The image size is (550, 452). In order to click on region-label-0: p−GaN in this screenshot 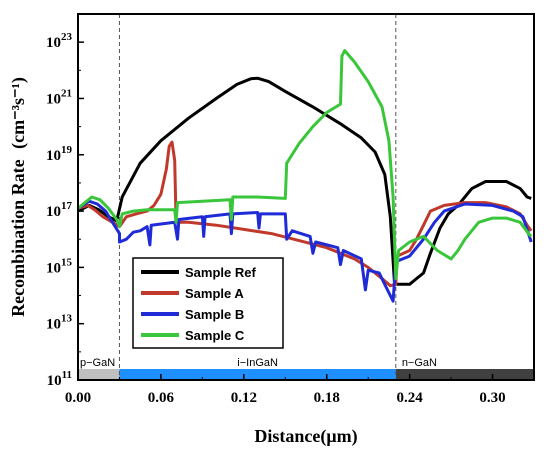, I will do `click(97, 363)`.